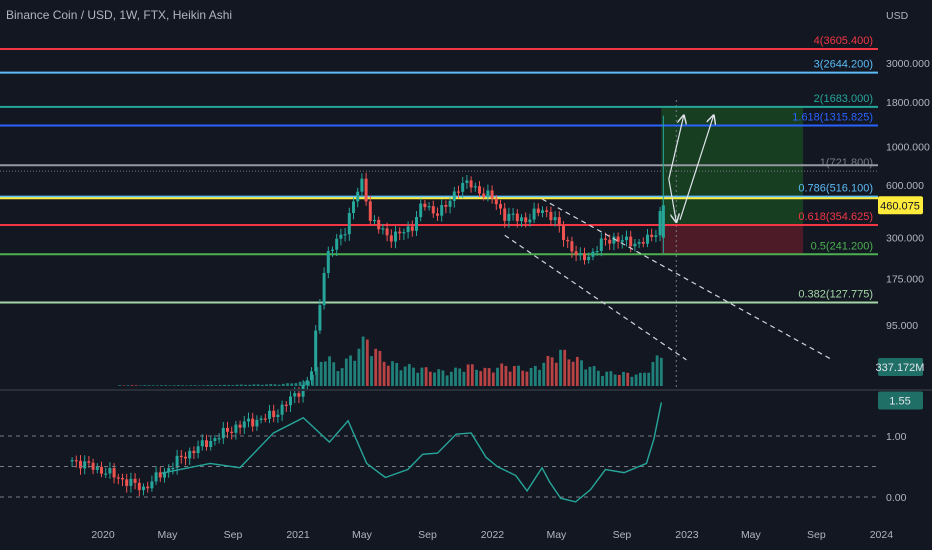 This screenshot has width=932, height=550. I want to click on projection-arrows, so click(691, 169).